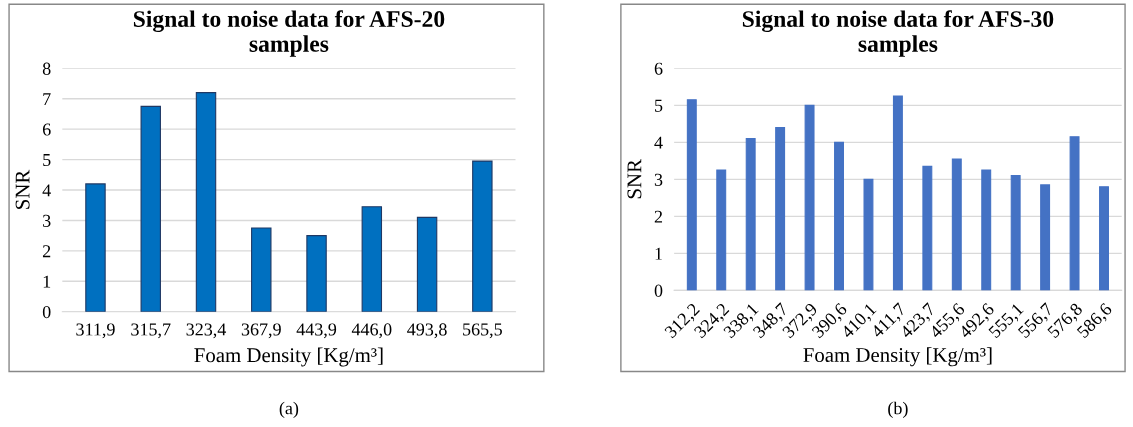 This screenshot has width=1133, height=427. What do you see at coordinates (289, 33) in the screenshot?
I see `chart-title: Signal to noise data for AFS-20 samples` at bounding box center [289, 33].